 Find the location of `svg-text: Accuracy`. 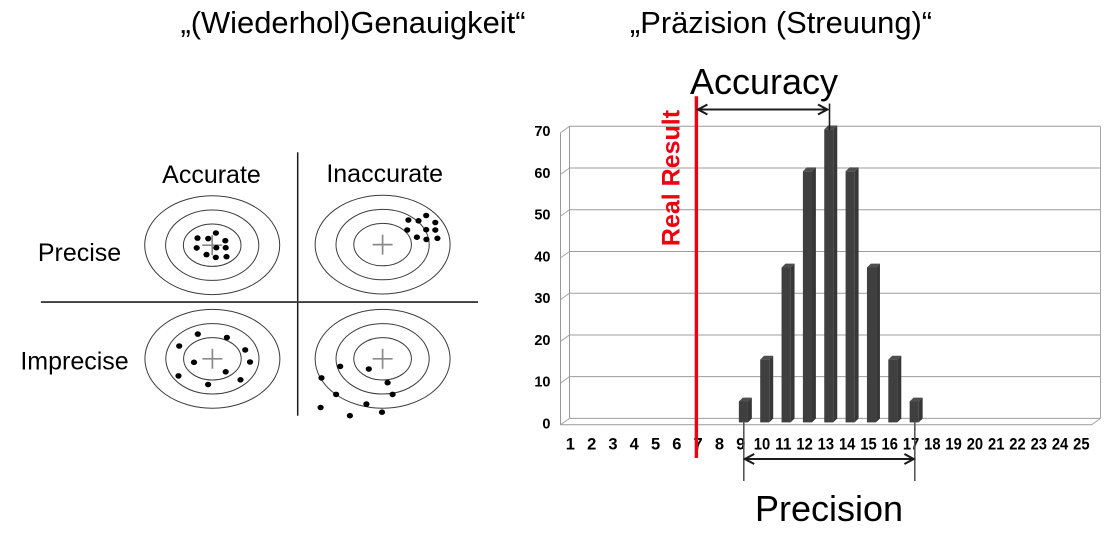

svg-text: Accuracy is located at coordinates (764, 81).